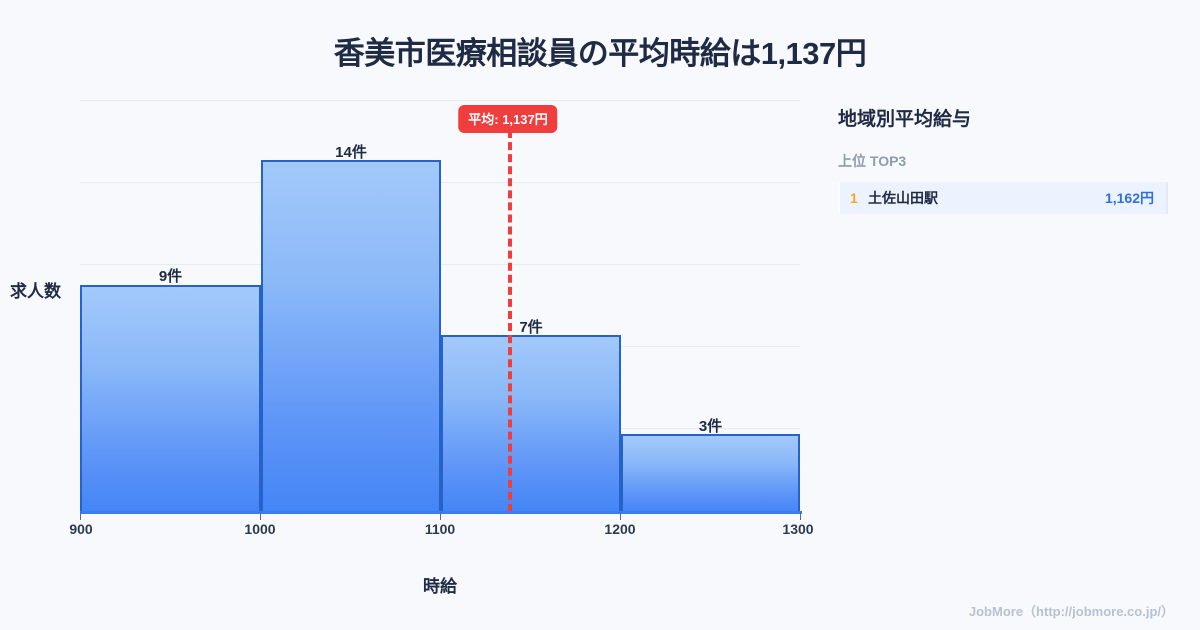 This screenshot has width=1200, height=630. What do you see at coordinates (440, 529) in the screenshot?
I see `x-axis-tick-label: 1100` at bounding box center [440, 529].